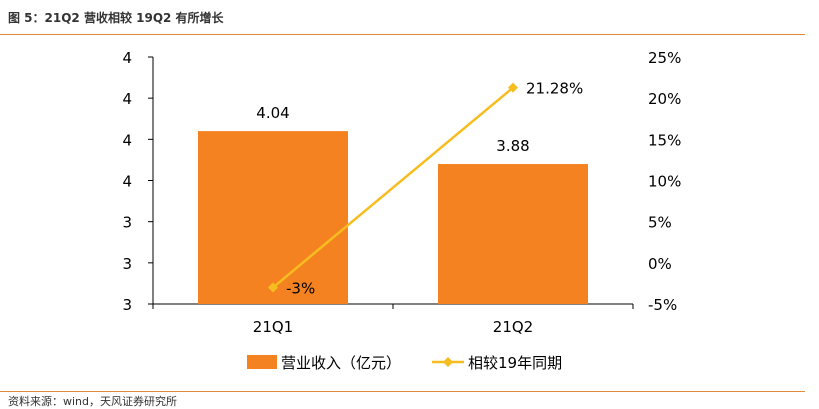 The height and width of the screenshot is (409, 819). I want to click on legend-marker, so click(448, 362).